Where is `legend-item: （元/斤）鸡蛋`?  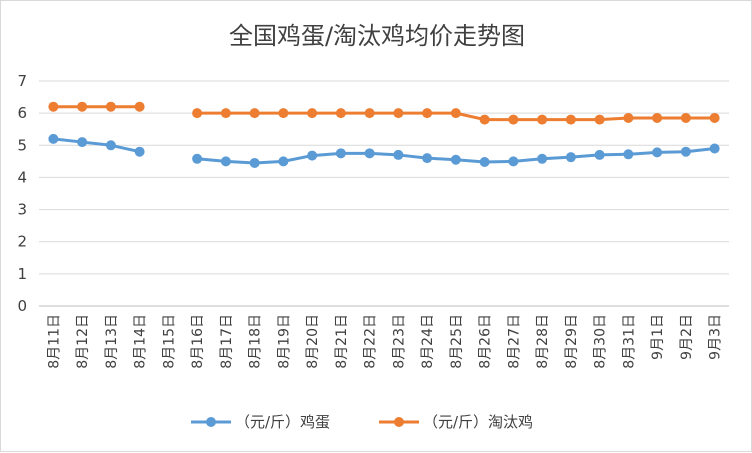
legend-item: （元/斤）鸡蛋 is located at coordinates (260, 422).